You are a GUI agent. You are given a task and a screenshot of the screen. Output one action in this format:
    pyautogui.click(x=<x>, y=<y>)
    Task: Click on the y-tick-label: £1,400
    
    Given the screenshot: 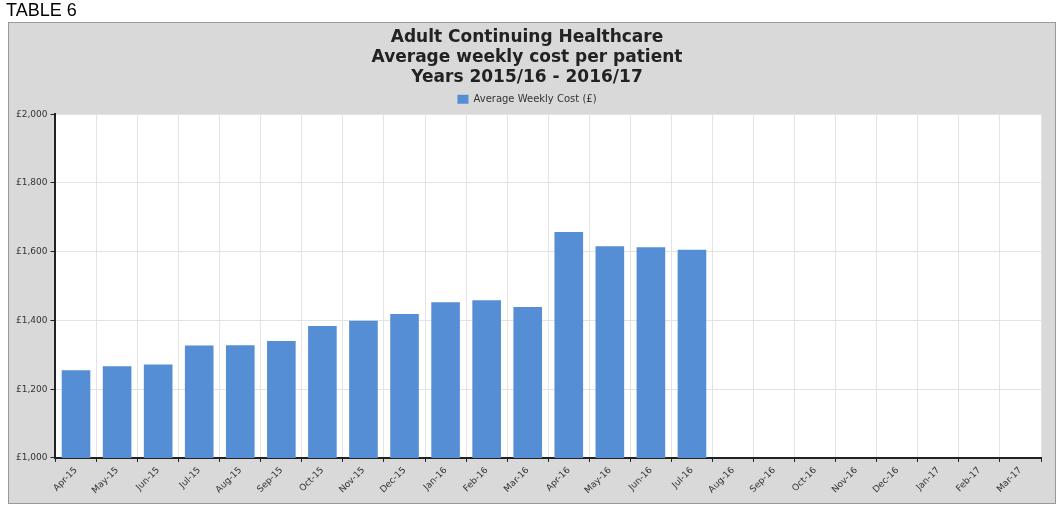 What is the action you would take?
    pyautogui.click(x=31, y=319)
    